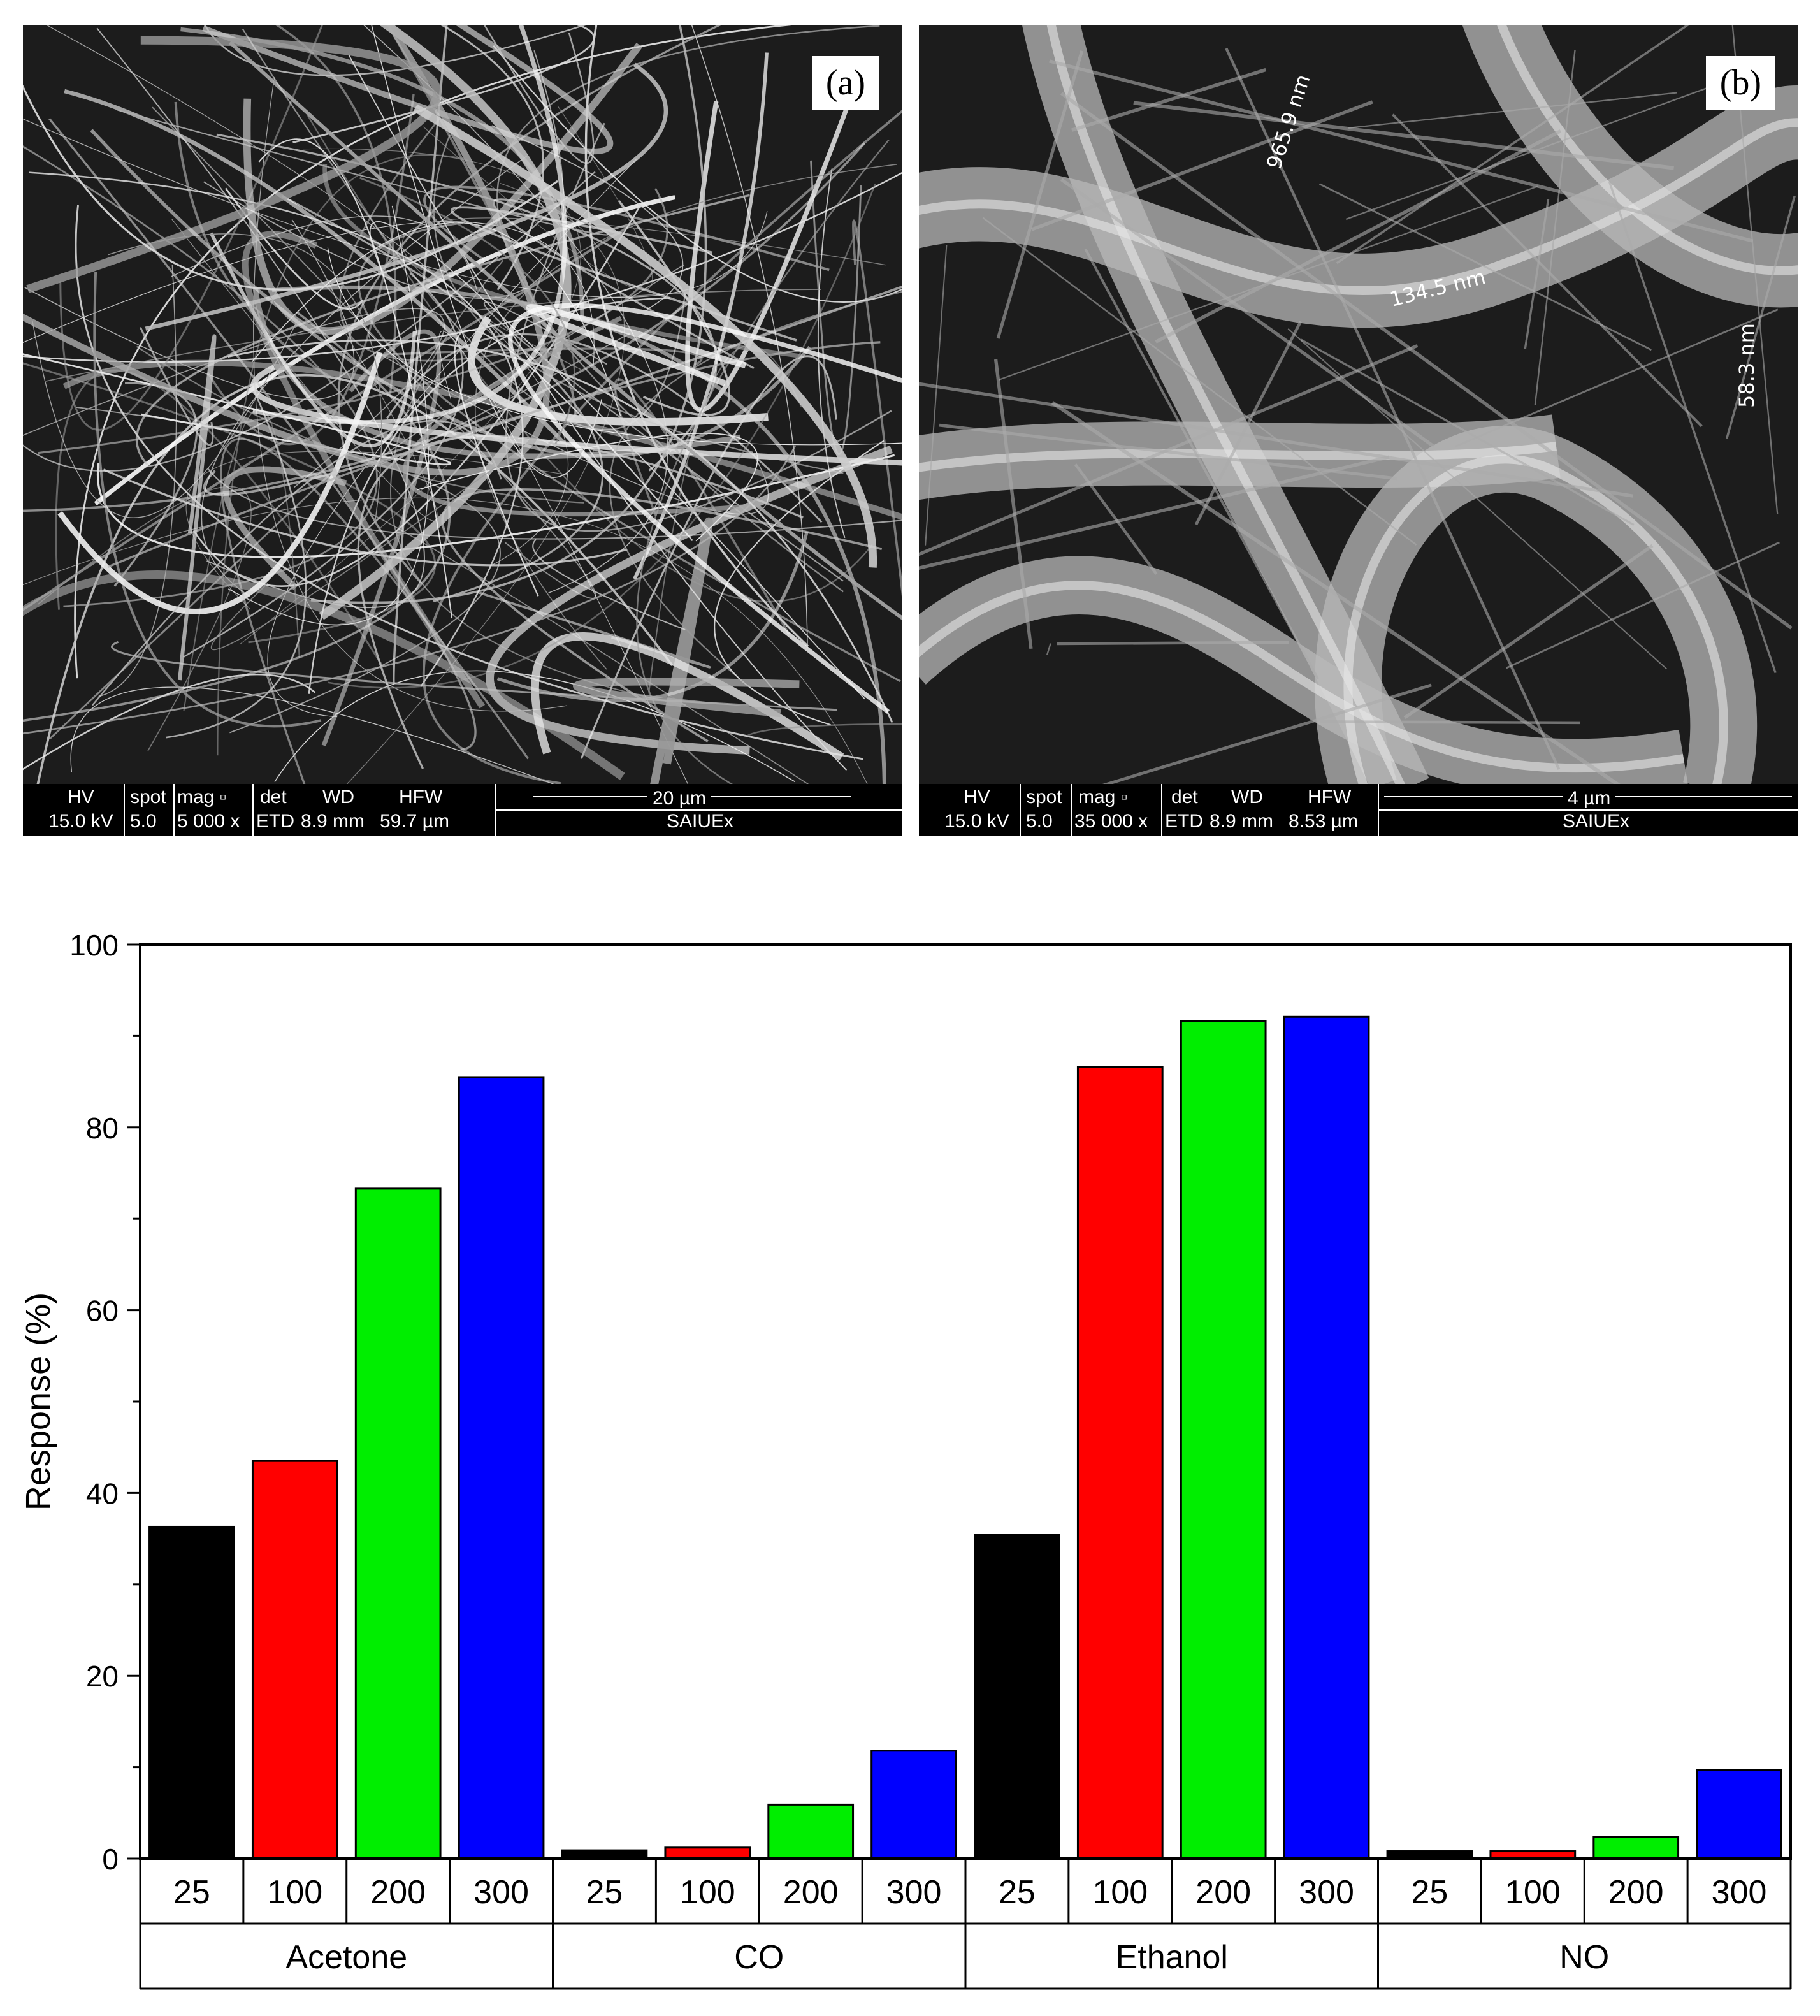 The height and width of the screenshot is (2016, 1820). Describe the element at coordinates (679, 798) in the screenshot. I see `scale-bar-label-a: 20 µm` at that location.